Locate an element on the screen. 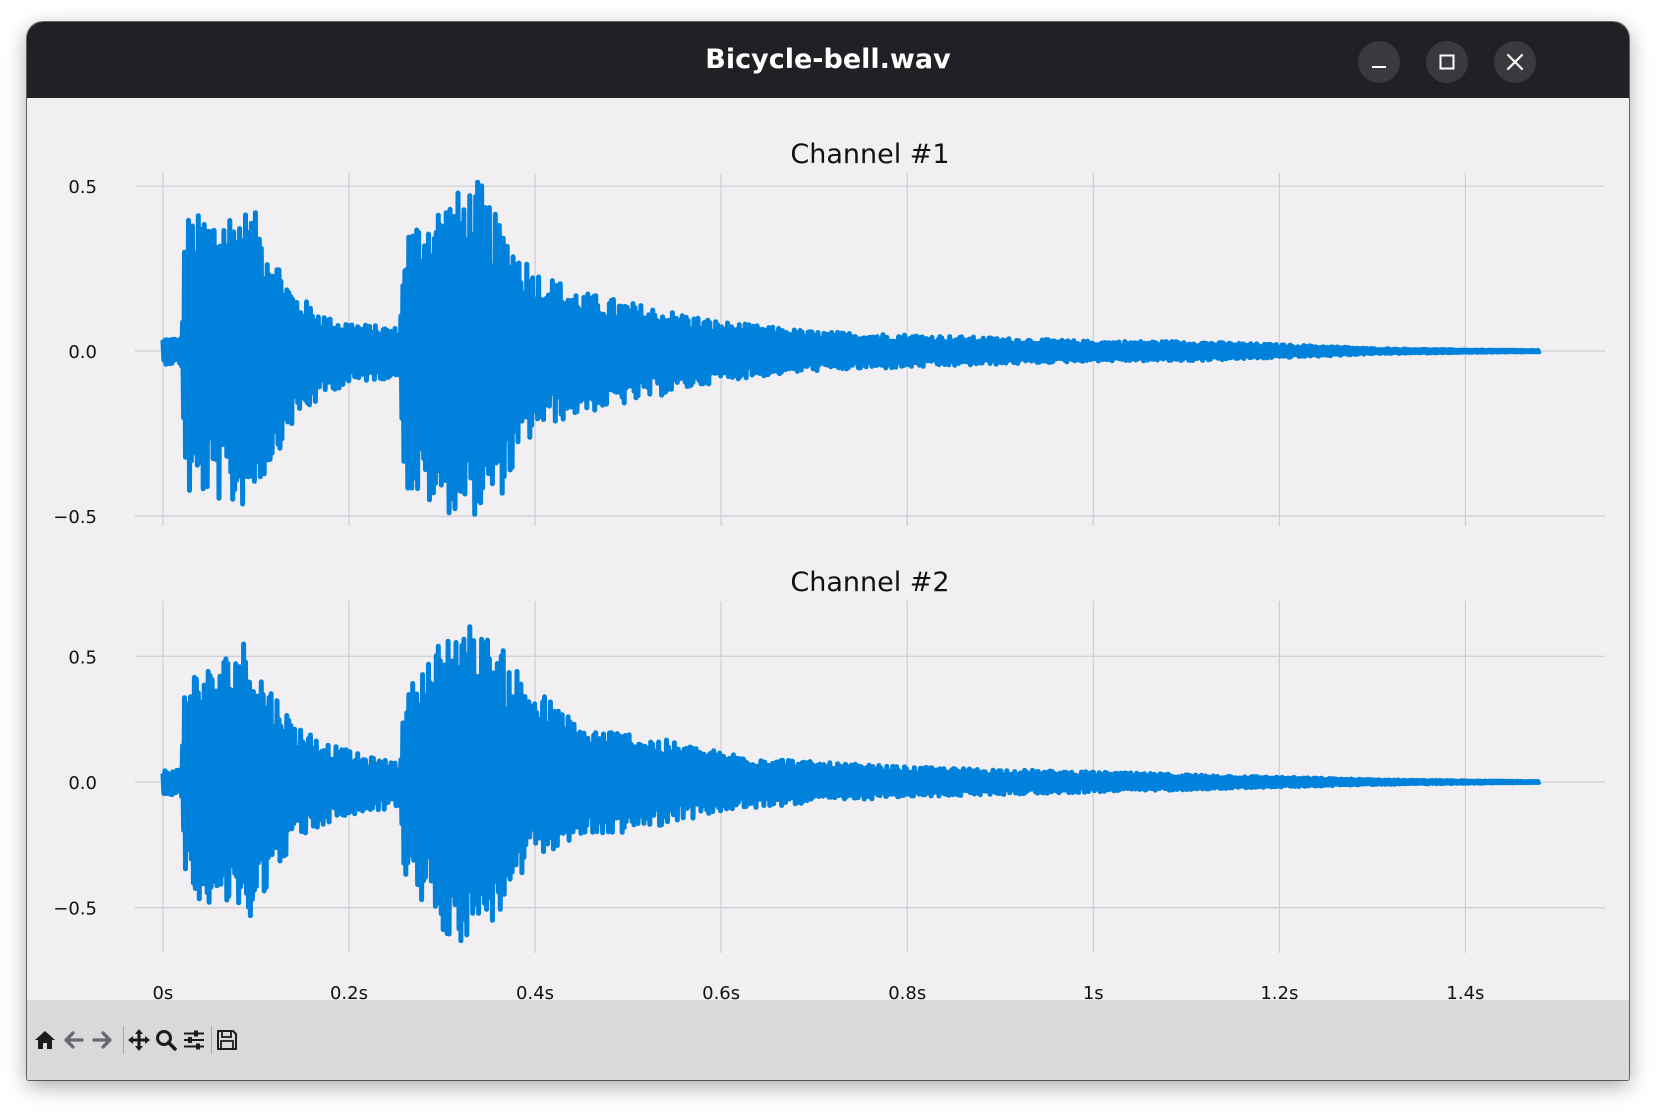  configure-subplots-button is located at coordinates (194, 1040).